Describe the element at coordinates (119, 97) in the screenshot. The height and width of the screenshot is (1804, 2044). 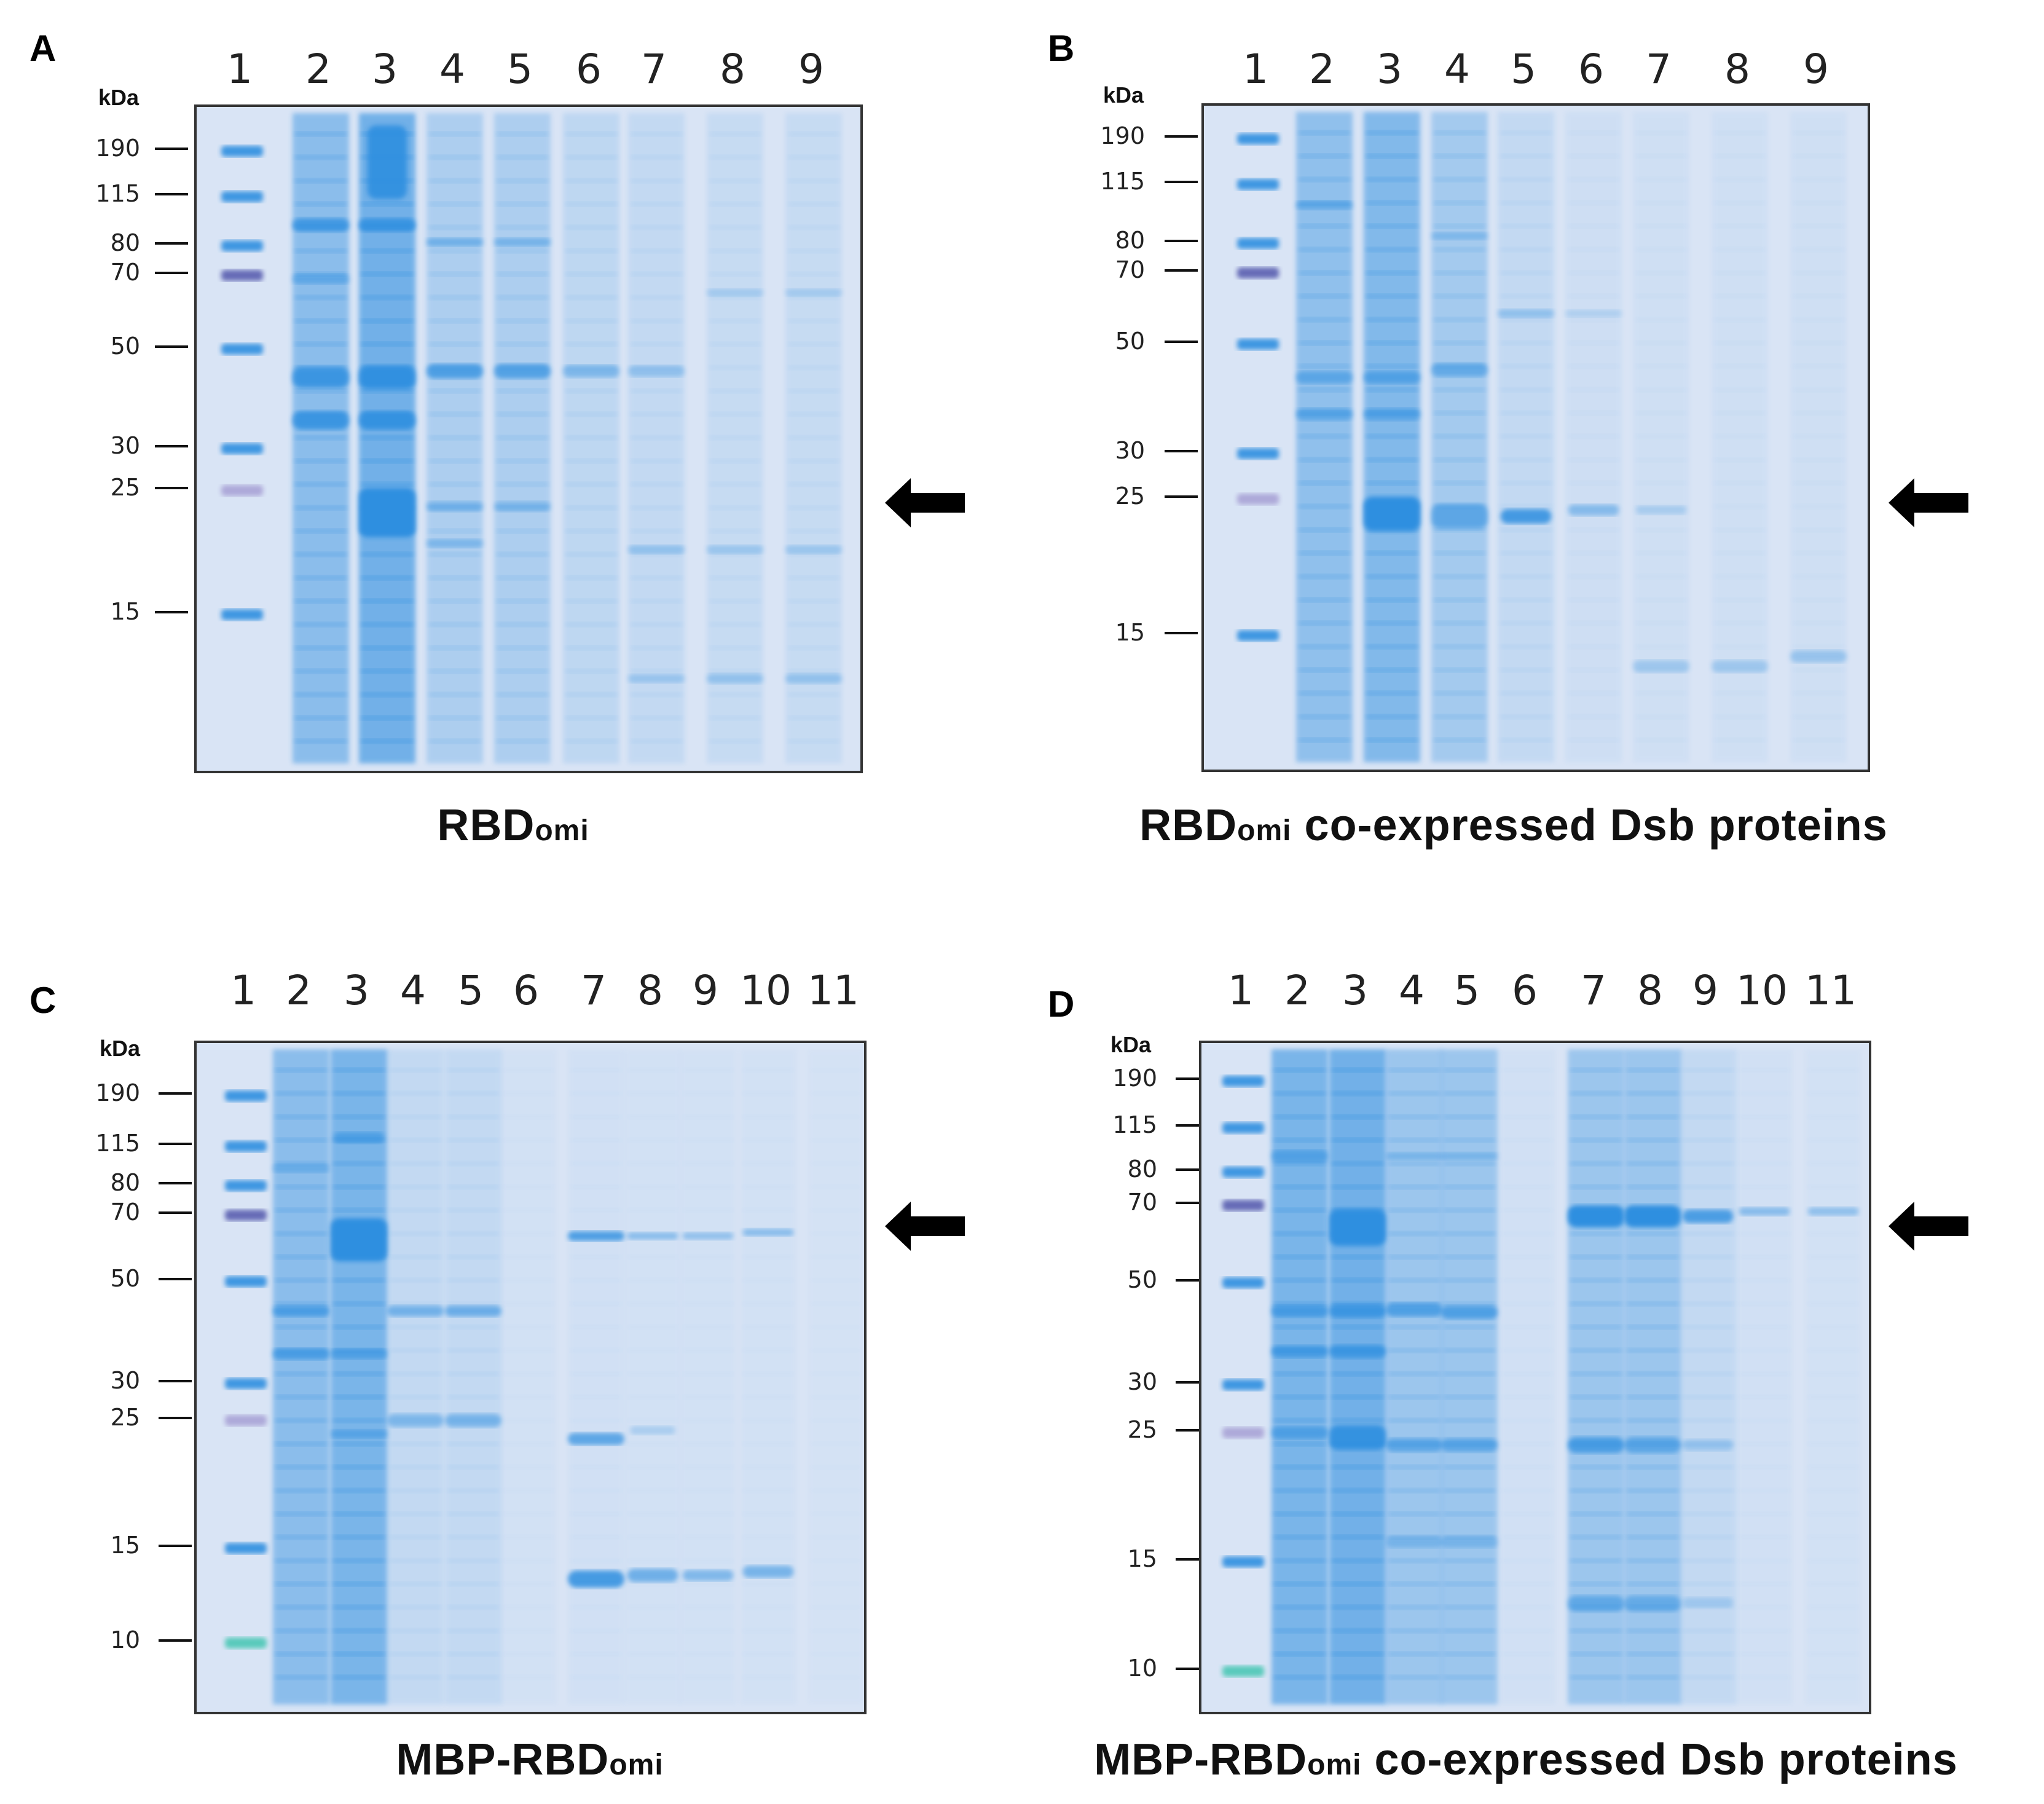
I see `kda-label: kDa` at that location.